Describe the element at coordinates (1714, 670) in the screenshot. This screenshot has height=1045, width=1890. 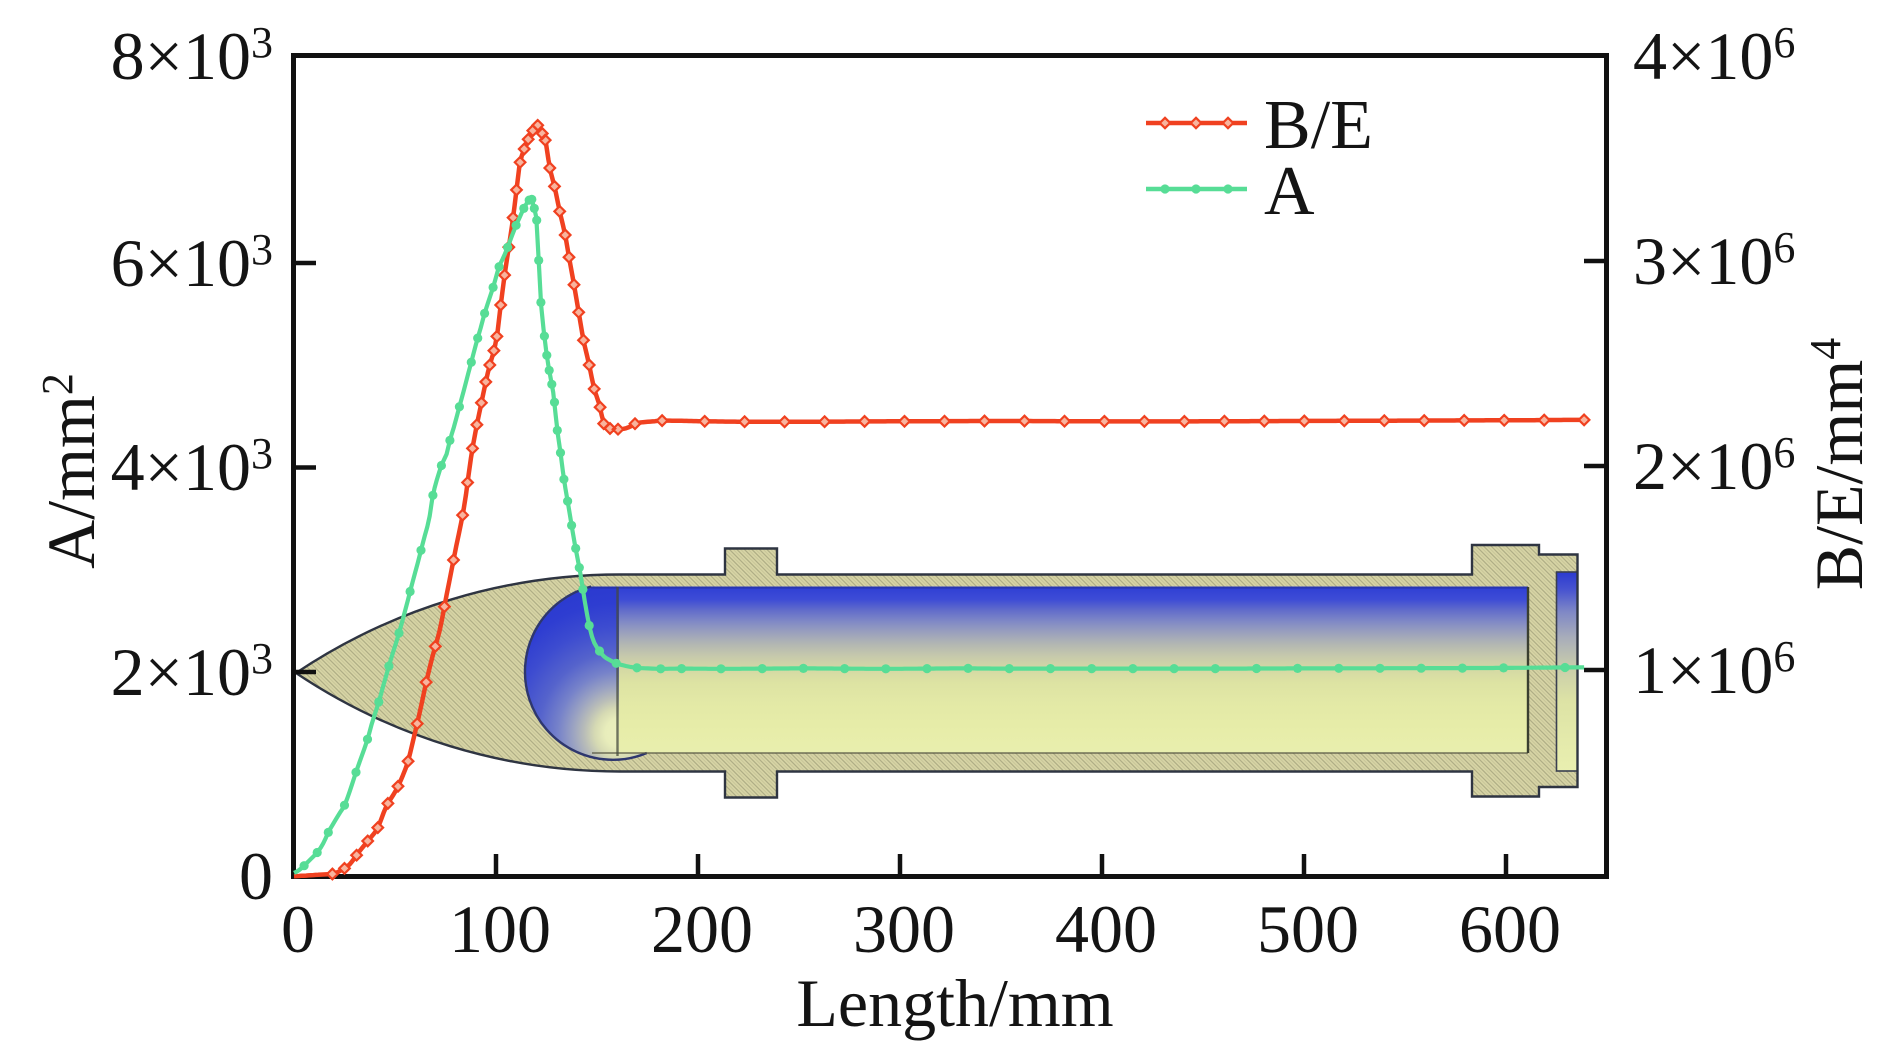
I see `svg-text: 1×10⁶` at that location.